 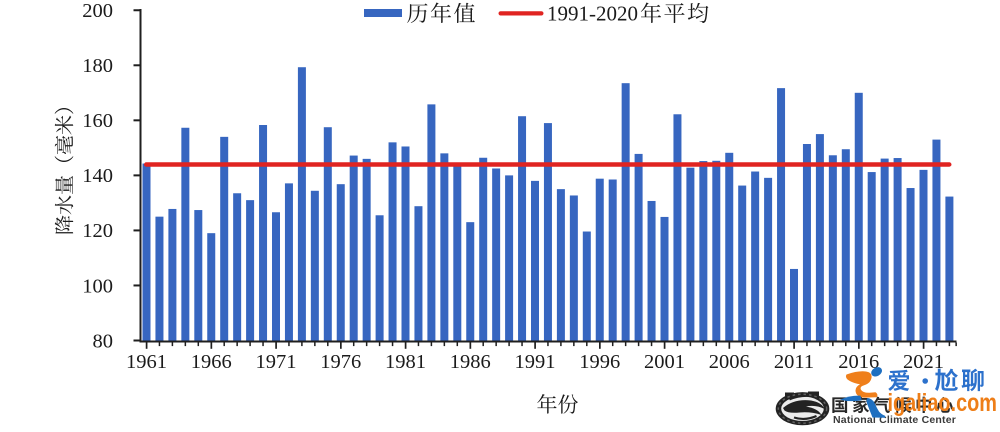 What do you see at coordinates (97, 11) in the screenshot?
I see `svg-text: 200` at bounding box center [97, 11].